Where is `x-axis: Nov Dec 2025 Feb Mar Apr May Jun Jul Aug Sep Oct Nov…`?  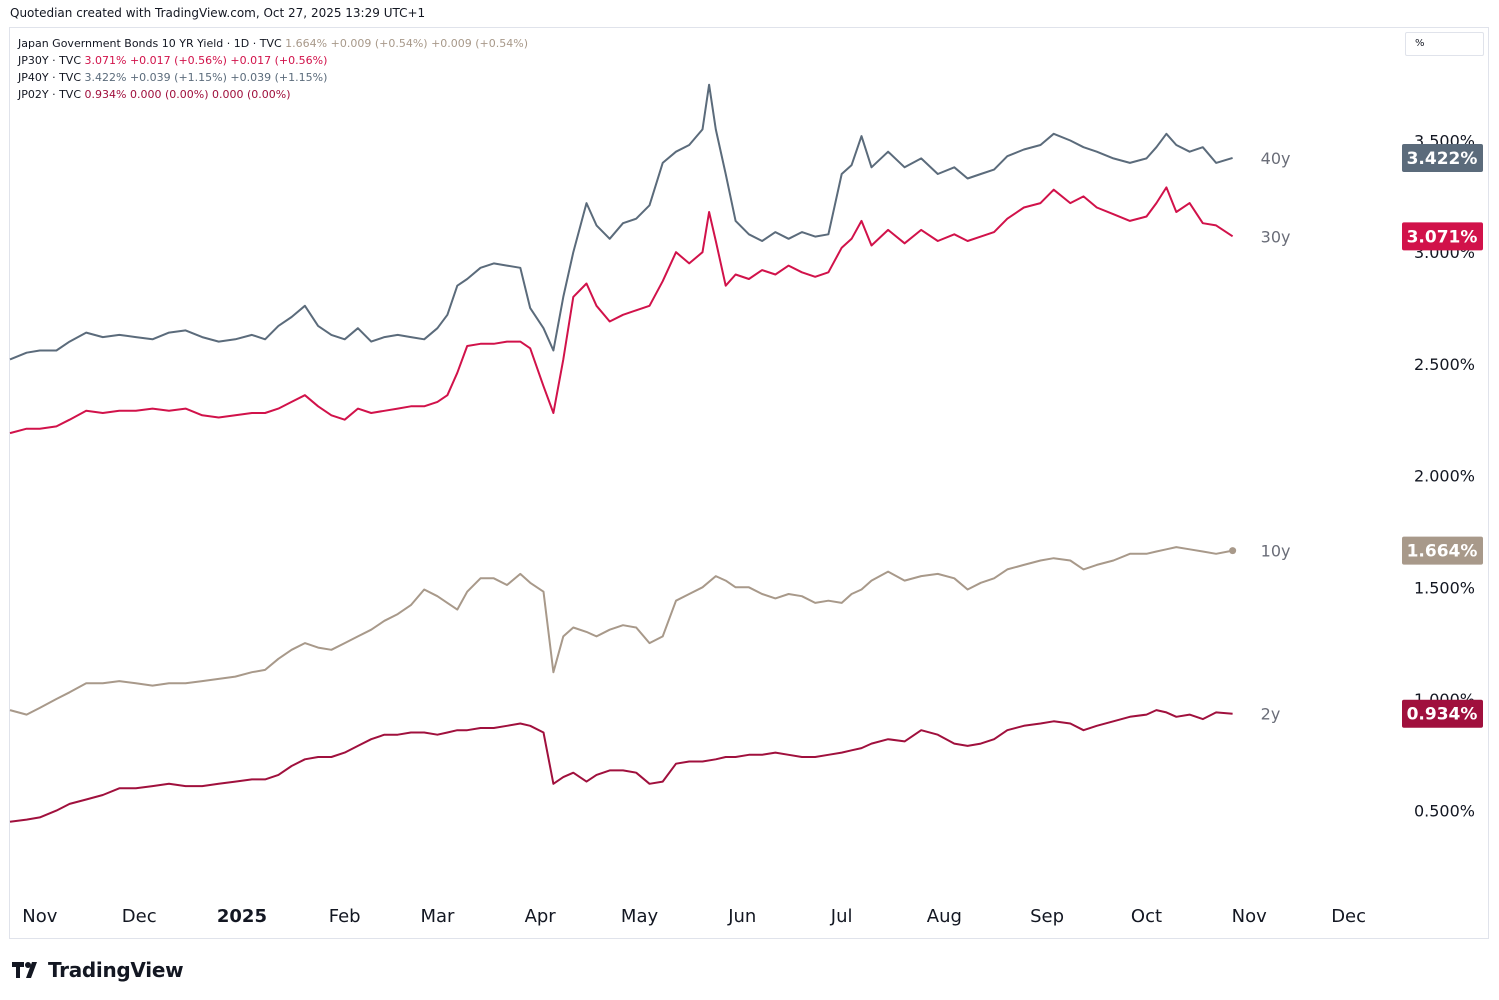 x-axis: Nov Dec 2025 Feb Mar Apr May Jun Jul Aug Sep Oct Nov… is located at coordinates (694, 916).